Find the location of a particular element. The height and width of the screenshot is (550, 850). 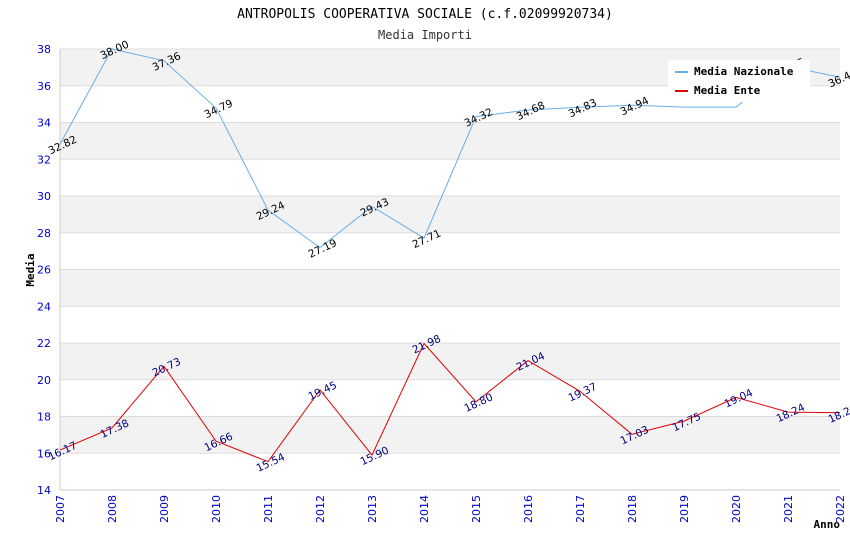

y-tick-label: 22 is located at coordinates (44, 343).